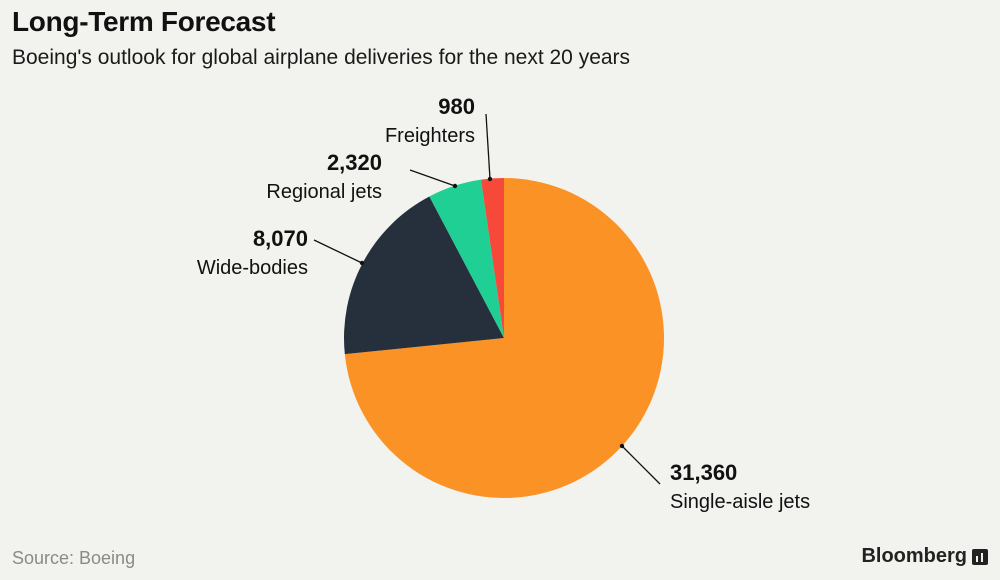 This screenshot has width=1000, height=580. Describe the element at coordinates (703, 472) in the screenshot. I see `data-label-value-single-aisle-jets: 31,360` at that location.